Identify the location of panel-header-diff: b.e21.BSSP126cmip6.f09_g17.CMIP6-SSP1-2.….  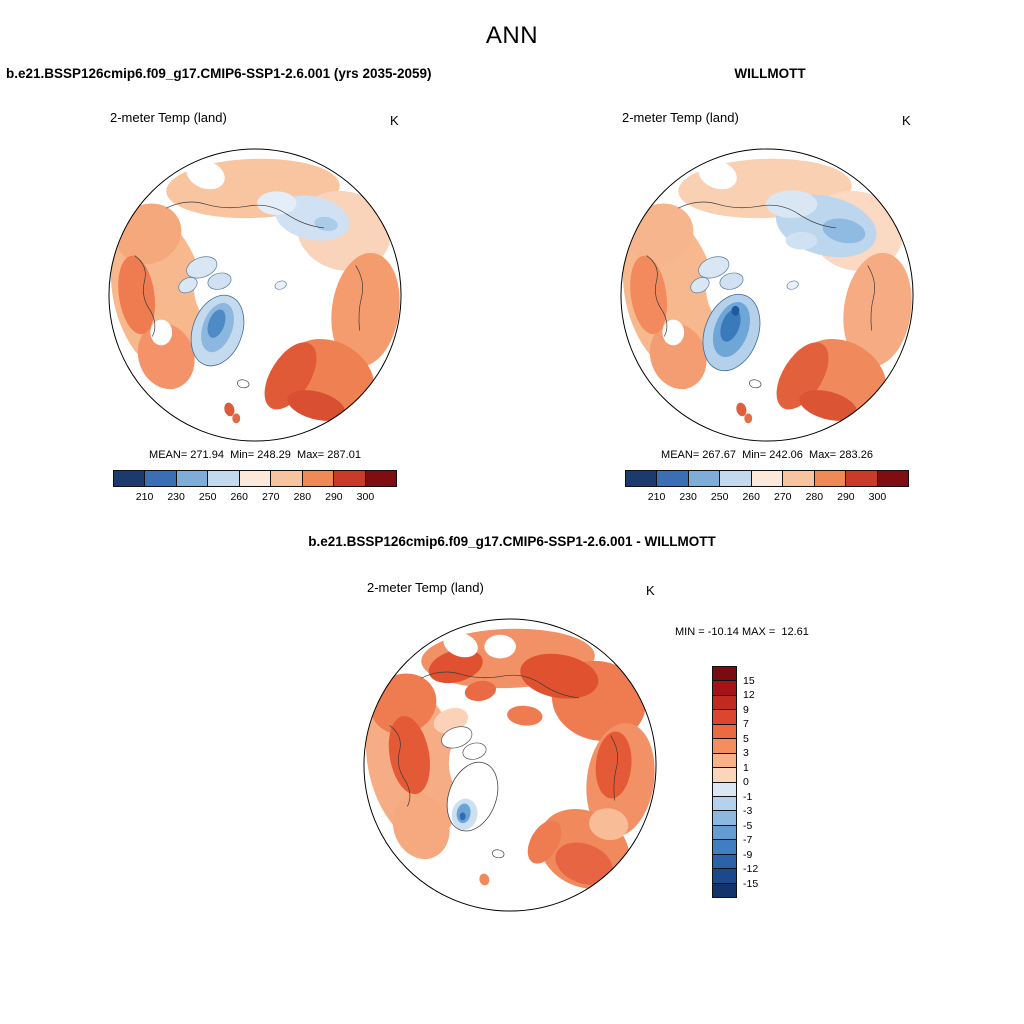
(512, 541).